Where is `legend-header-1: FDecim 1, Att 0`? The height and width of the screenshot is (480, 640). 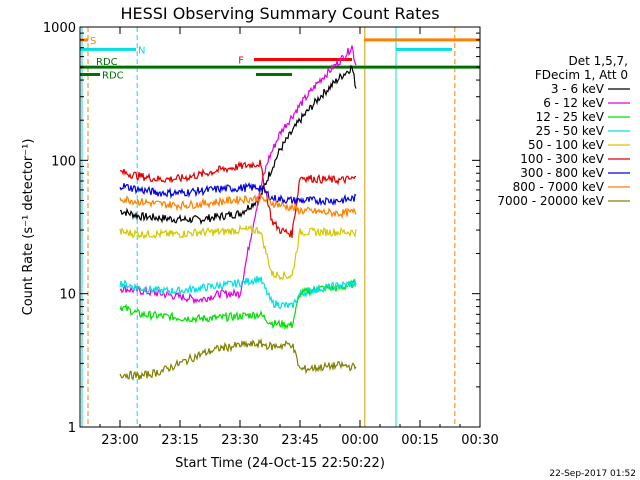
legend-header-1: FDecim 1, Att 0 is located at coordinates (581, 75).